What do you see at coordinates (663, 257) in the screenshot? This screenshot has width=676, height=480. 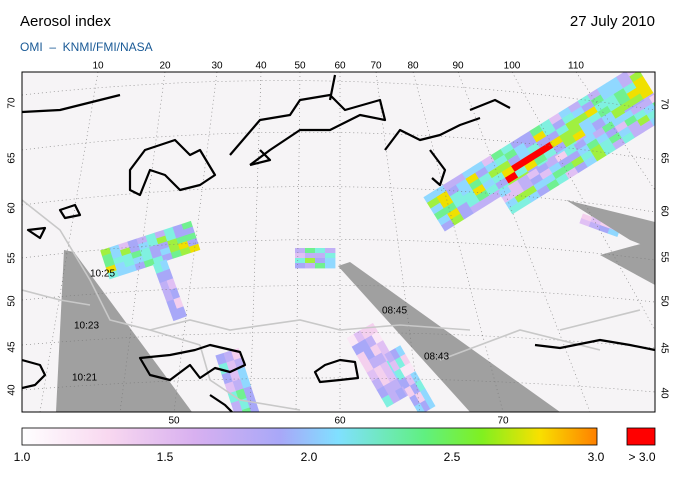 I see `lat-label: 55` at bounding box center [663, 257].